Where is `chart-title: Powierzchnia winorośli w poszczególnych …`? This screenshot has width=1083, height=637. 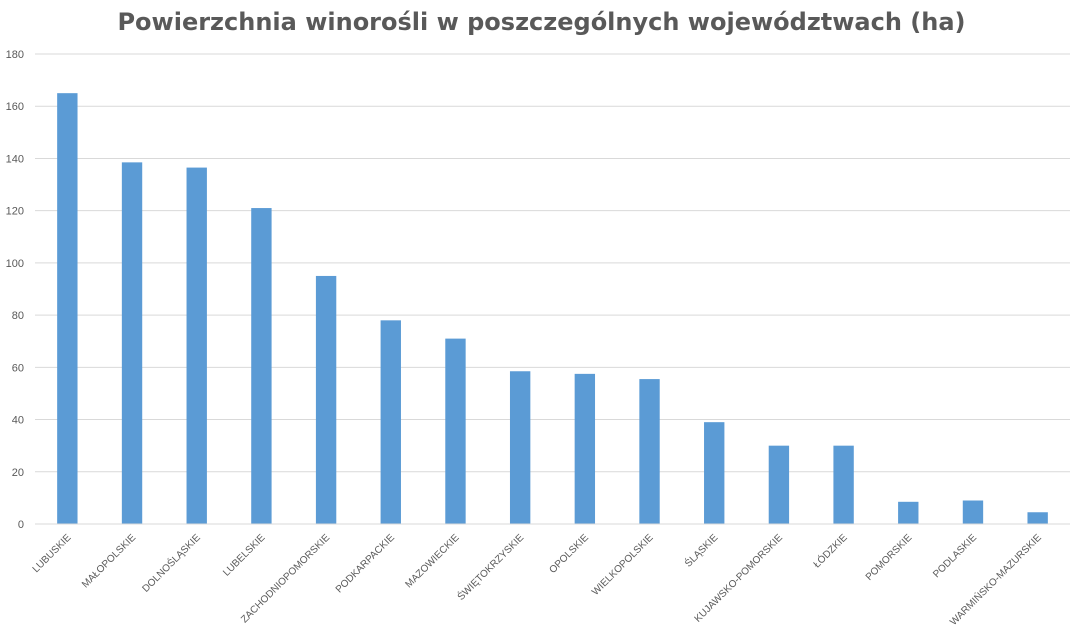
chart-title: Powierzchnia winorośli w poszczególnych … is located at coordinates (541, 22).